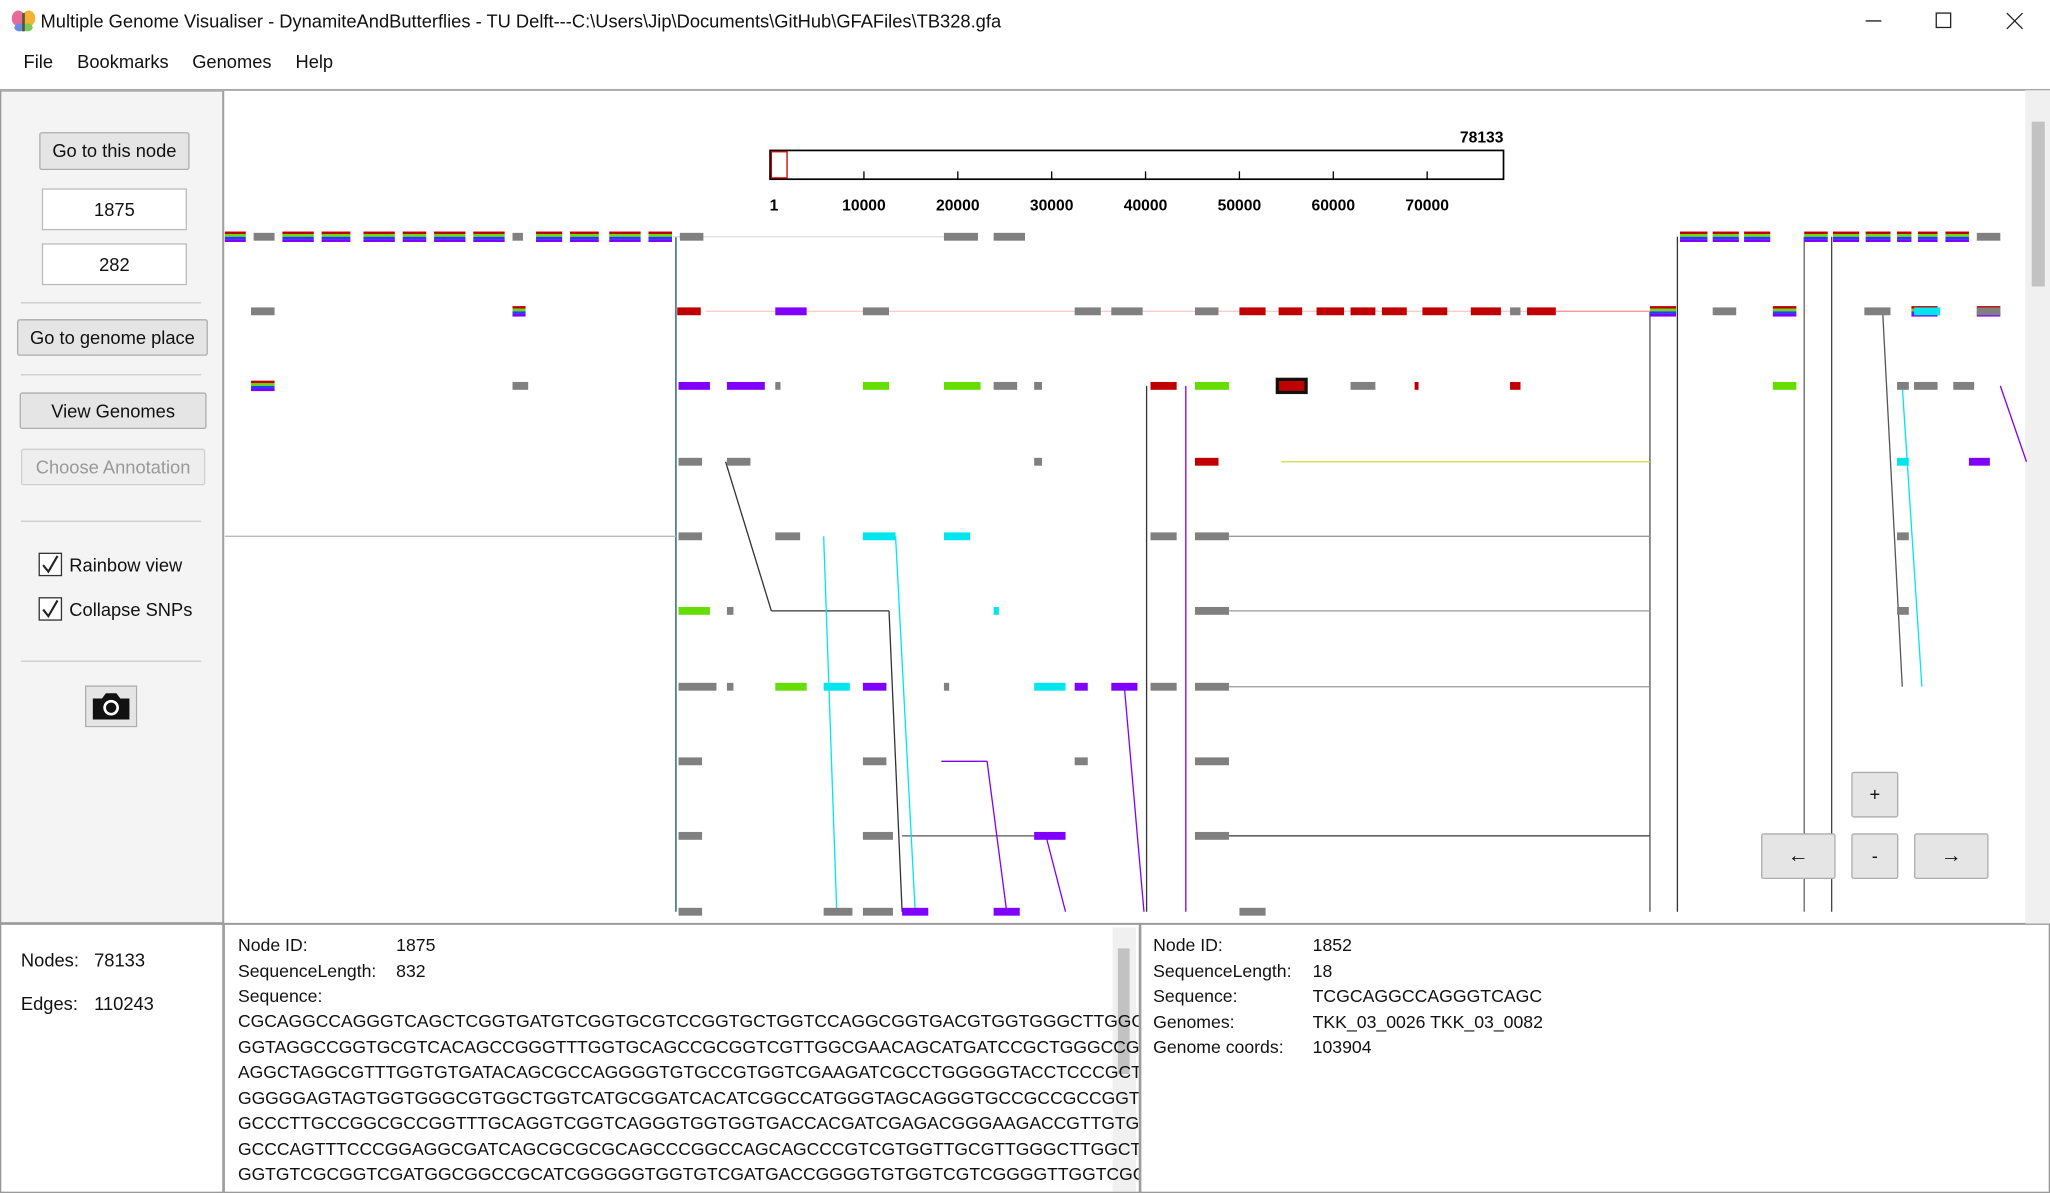 The width and height of the screenshot is (2050, 1193). I want to click on menu-item: Genomes, so click(232, 61).